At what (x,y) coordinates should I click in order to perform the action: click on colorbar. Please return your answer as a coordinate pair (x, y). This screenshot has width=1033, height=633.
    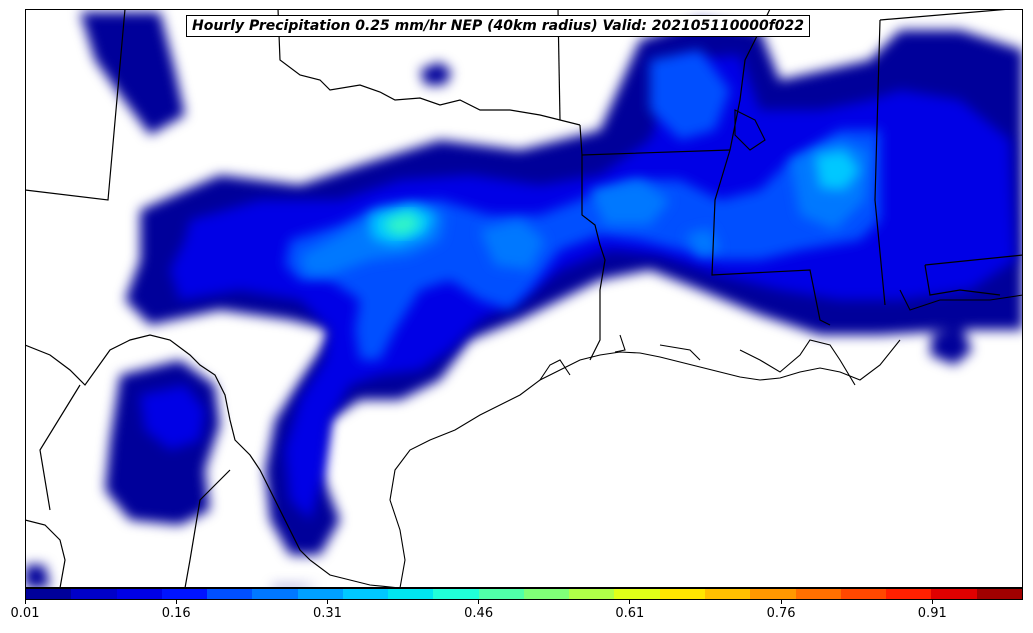
    Looking at the image, I should click on (524, 594).